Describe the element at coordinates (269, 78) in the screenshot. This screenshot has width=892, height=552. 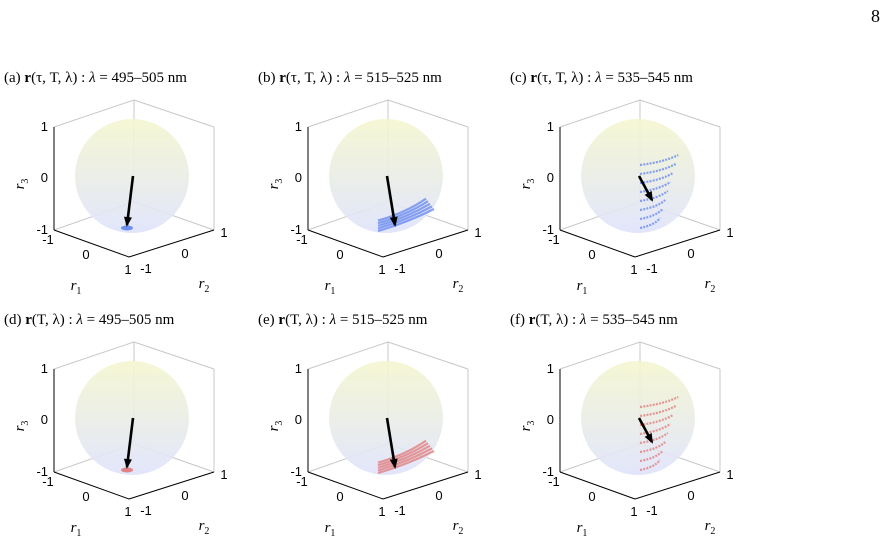
I see `panel-label: (b)` at that location.